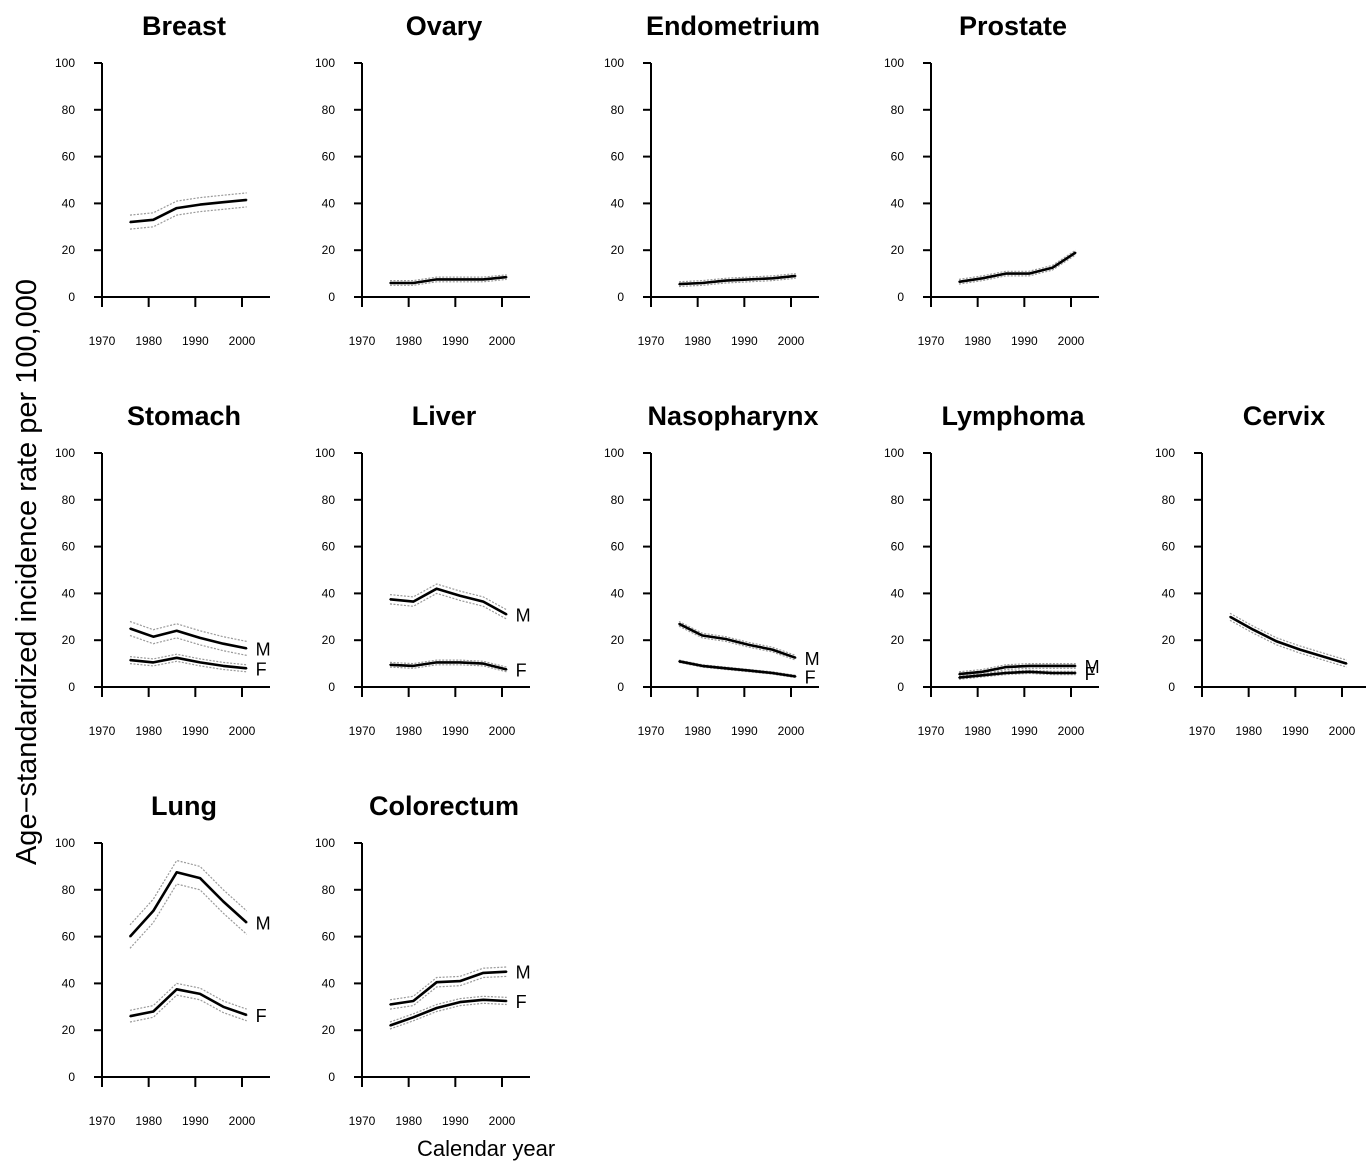  I want to click on panel-ovary: Ovary 0 20 40 60 80 100 1970 1980 1990 2000, so click(422, 179).